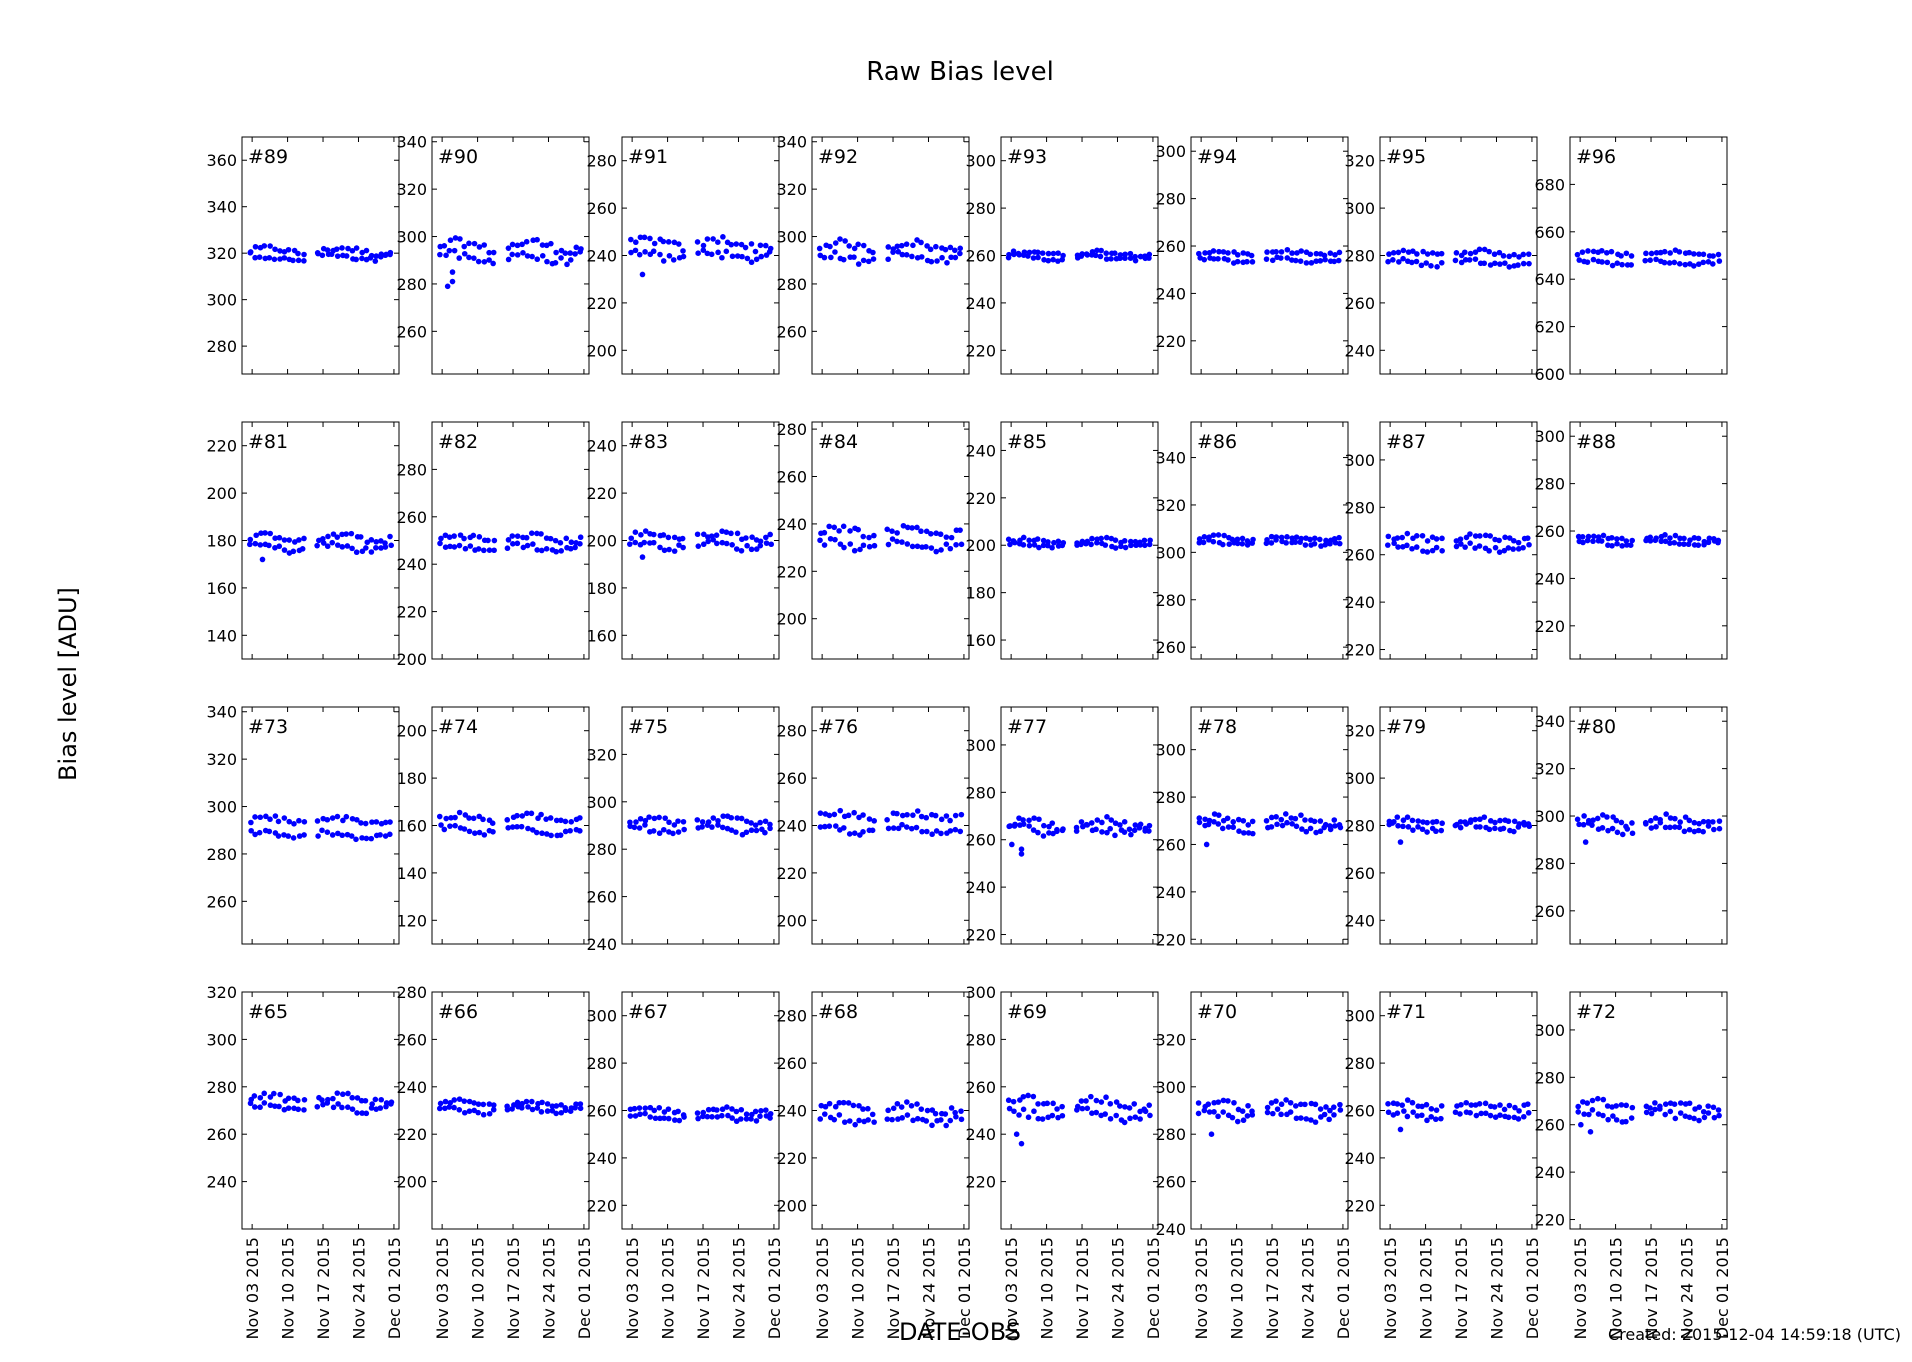 This screenshot has width=1912, height=1362. What do you see at coordinates (1359, 1016) in the screenshot?
I see `y-tick-label: 300` at bounding box center [1359, 1016].